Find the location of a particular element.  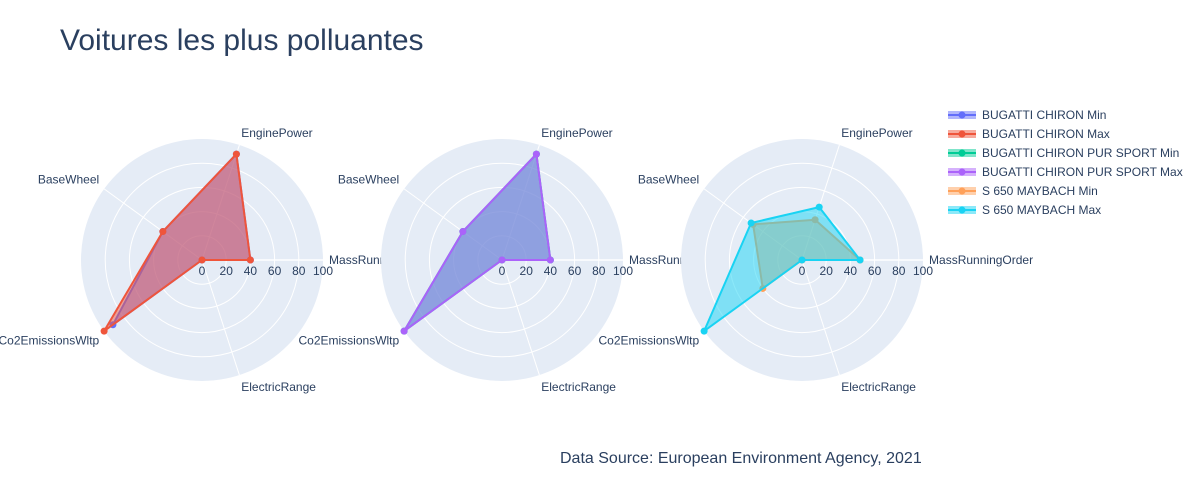

axis-label: MassRunningOrder is located at coordinates (981, 260).